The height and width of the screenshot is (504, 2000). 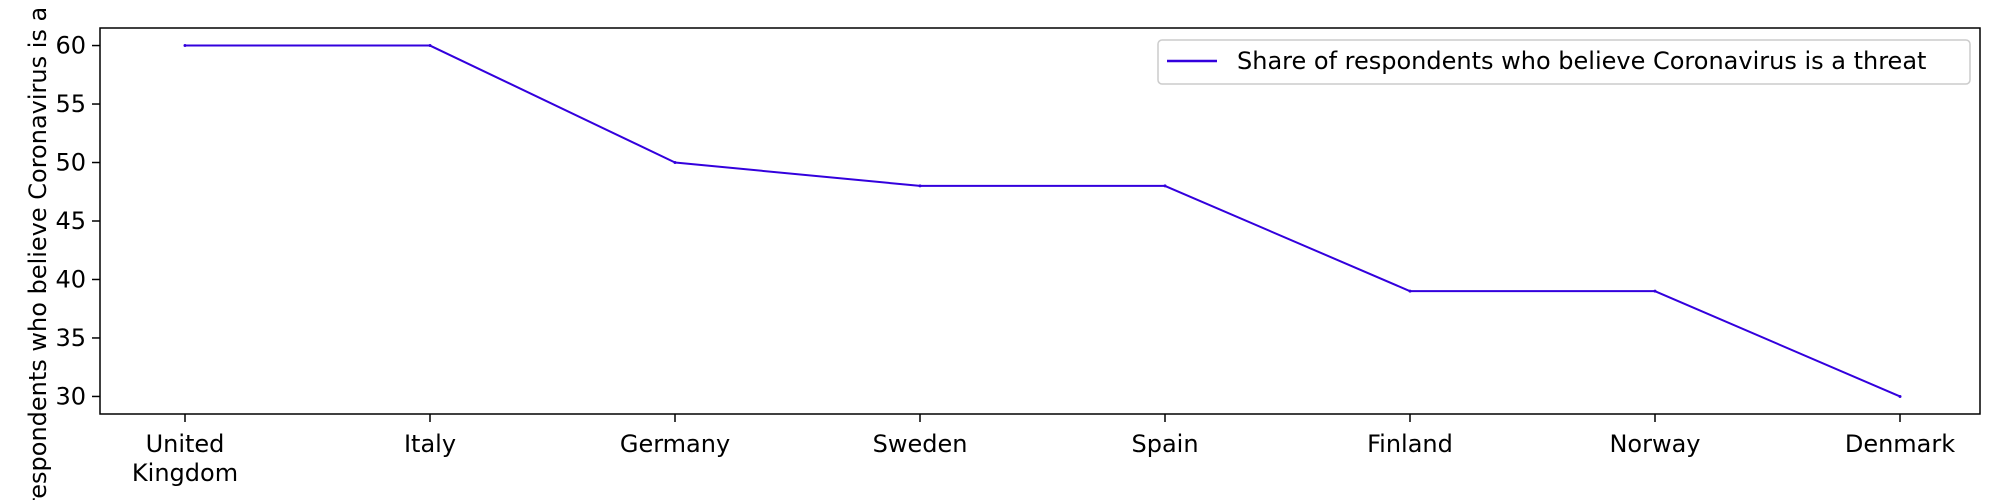 I want to click on x-tick-label: Norway, so click(x=1654, y=444).